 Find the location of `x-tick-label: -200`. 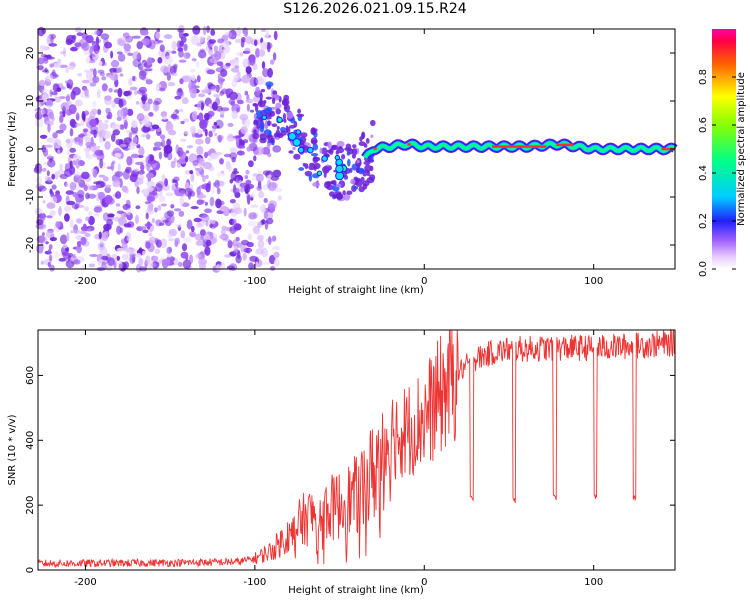

x-tick-label: -200 is located at coordinates (85, 281).